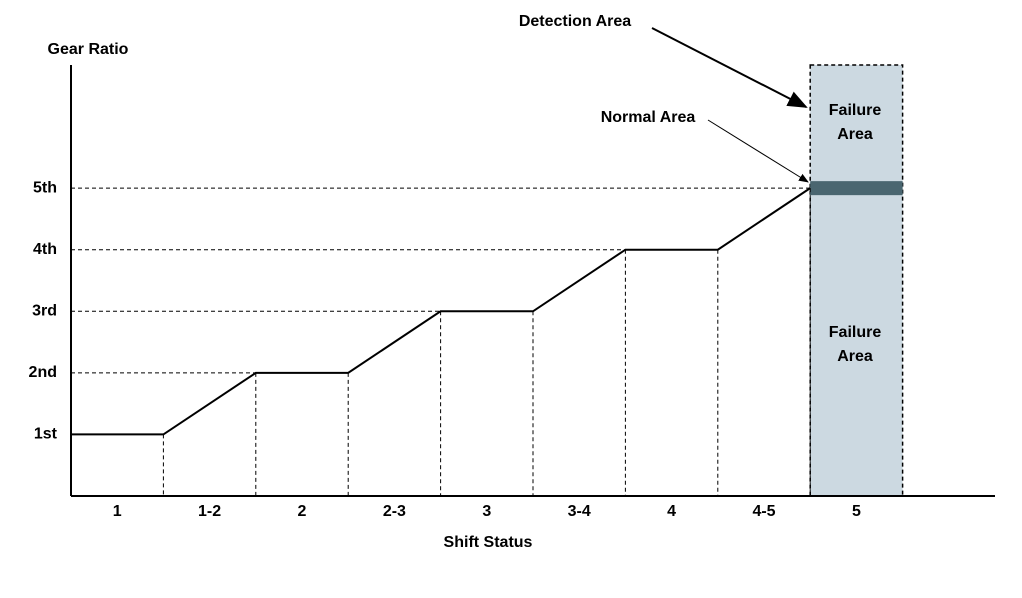 Image resolution: width=1022 pixels, height=598 pixels. I want to click on detection-label: Detection Area, so click(575, 21).